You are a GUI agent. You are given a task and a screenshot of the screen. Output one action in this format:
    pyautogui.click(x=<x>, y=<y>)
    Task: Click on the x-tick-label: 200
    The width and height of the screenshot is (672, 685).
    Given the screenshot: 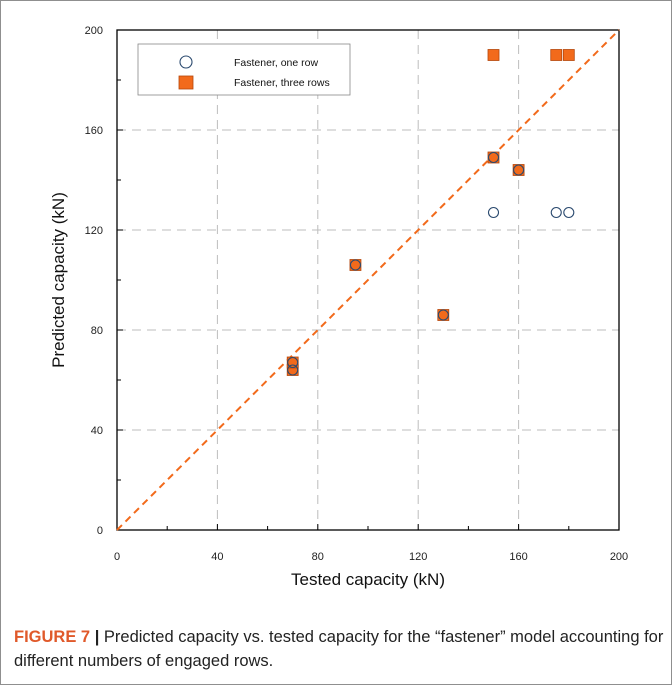 What is the action you would take?
    pyautogui.click(x=619, y=557)
    